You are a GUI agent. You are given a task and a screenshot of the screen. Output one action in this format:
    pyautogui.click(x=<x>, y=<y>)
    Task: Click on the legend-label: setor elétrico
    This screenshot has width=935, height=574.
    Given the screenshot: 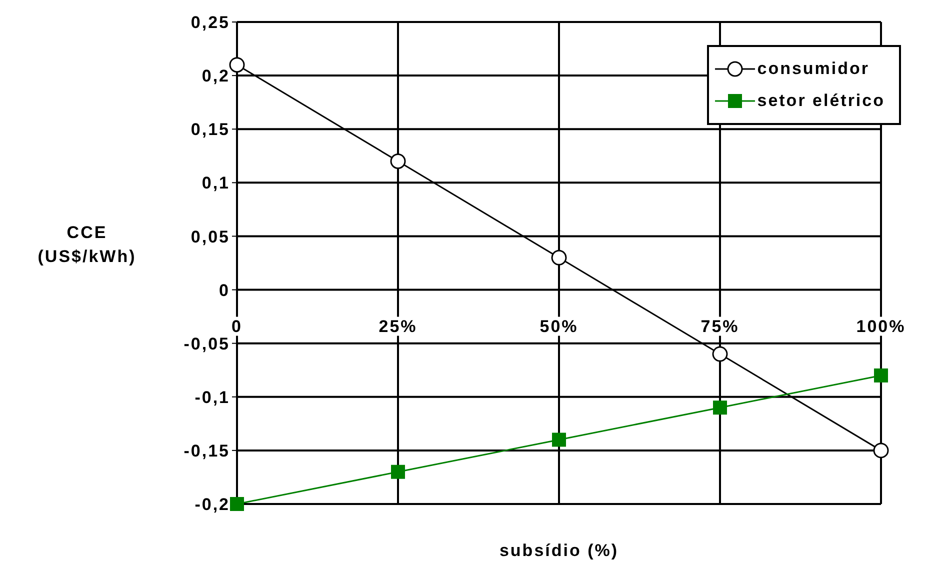 What is the action you would take?
    pyautogui.click(x=821, y=101)
    